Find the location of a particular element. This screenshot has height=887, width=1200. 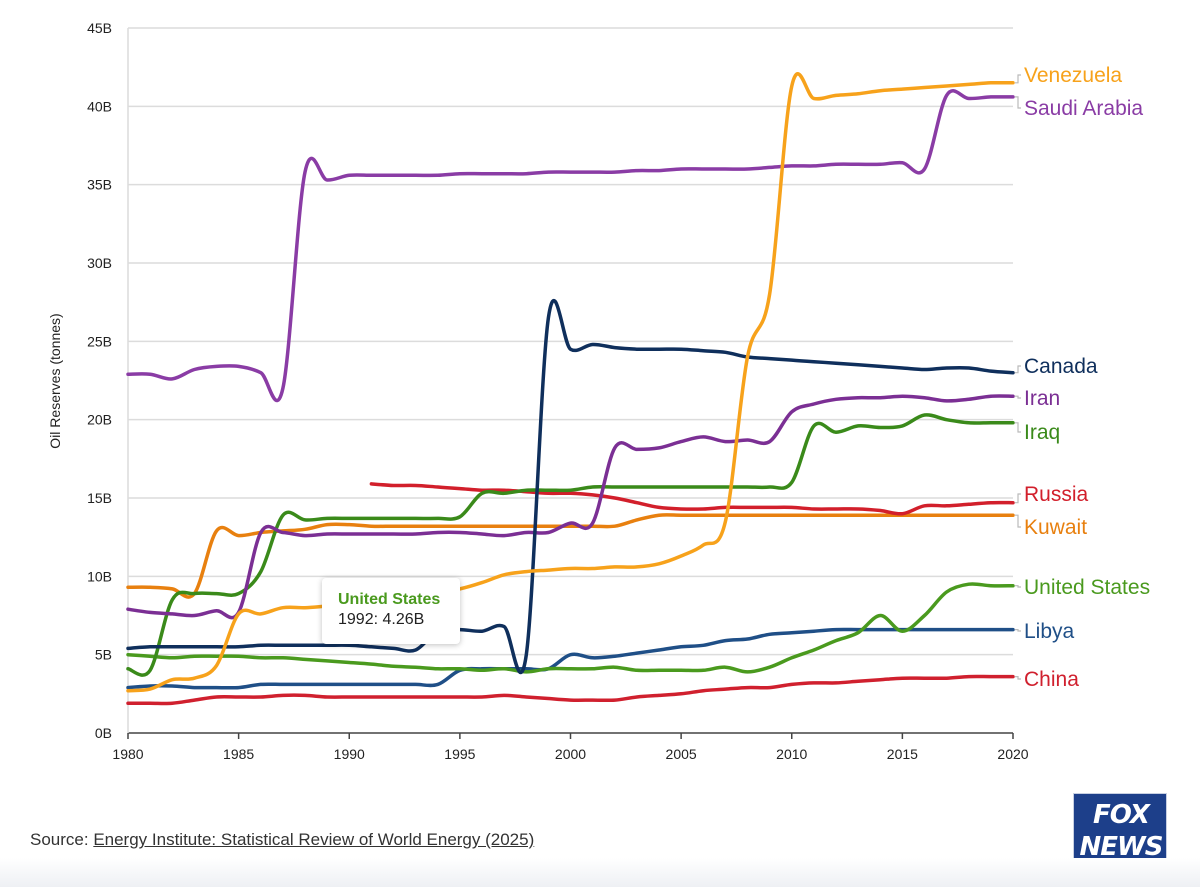

x-tick-label: 2005 is located at coordinates (681, 754).